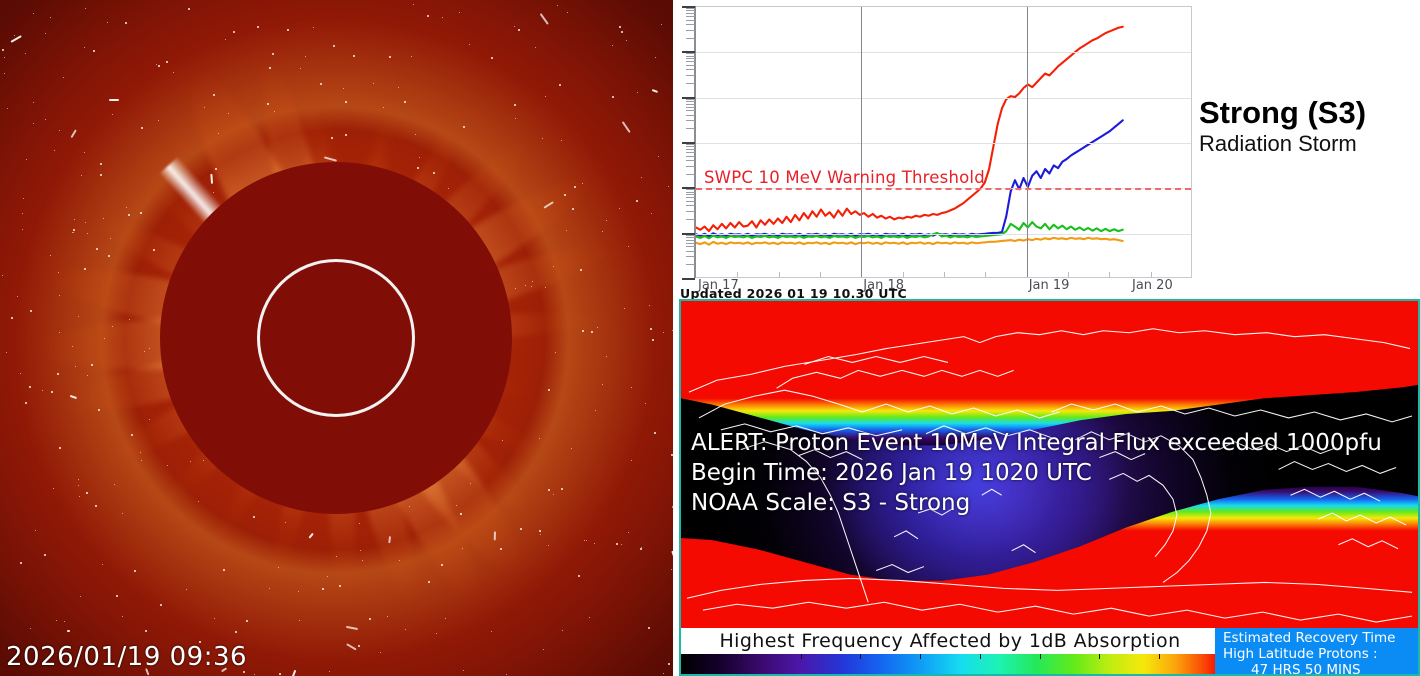  I want to click on x-axis-labels: Jan 17 Jan 18 Jan 19 Jan 20, so click(944, 286).